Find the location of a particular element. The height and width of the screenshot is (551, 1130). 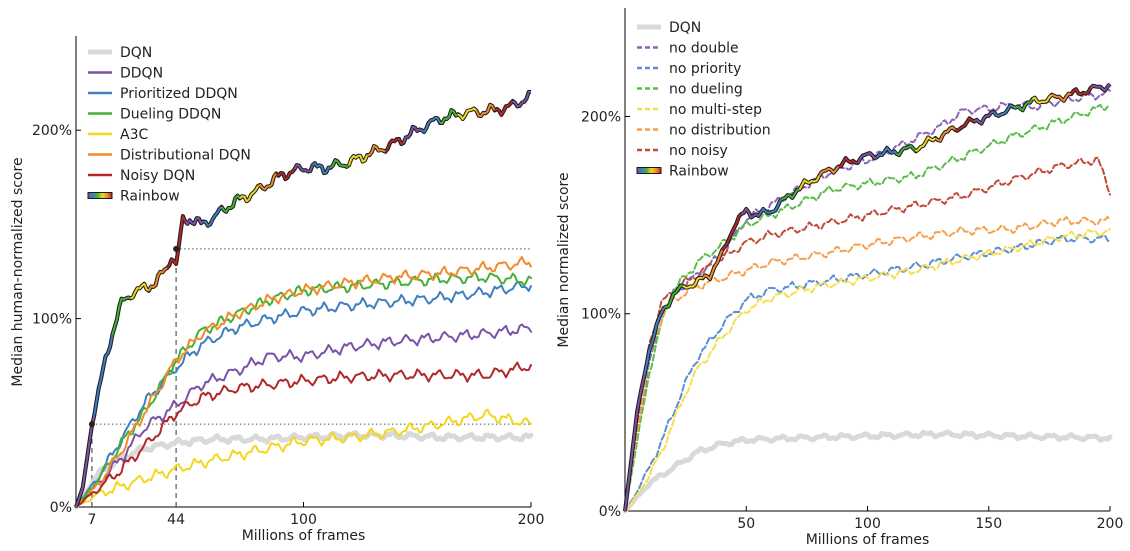

legend-item-no-noisy: no noisy is located at coordinates (682, 151).